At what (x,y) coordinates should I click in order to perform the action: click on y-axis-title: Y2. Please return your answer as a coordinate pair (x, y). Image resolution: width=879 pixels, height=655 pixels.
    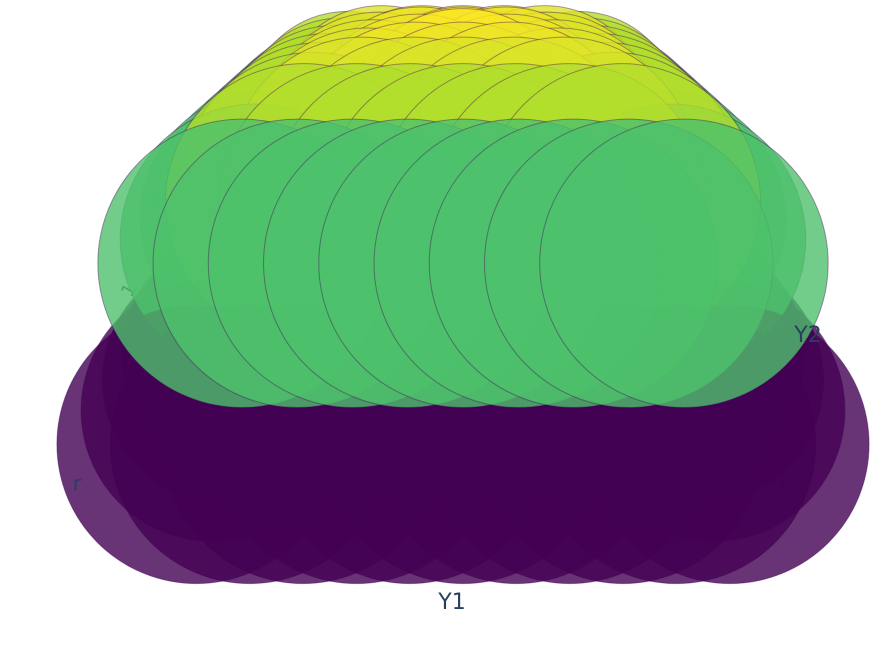
    Looking at the image, I should click on (807, 335).